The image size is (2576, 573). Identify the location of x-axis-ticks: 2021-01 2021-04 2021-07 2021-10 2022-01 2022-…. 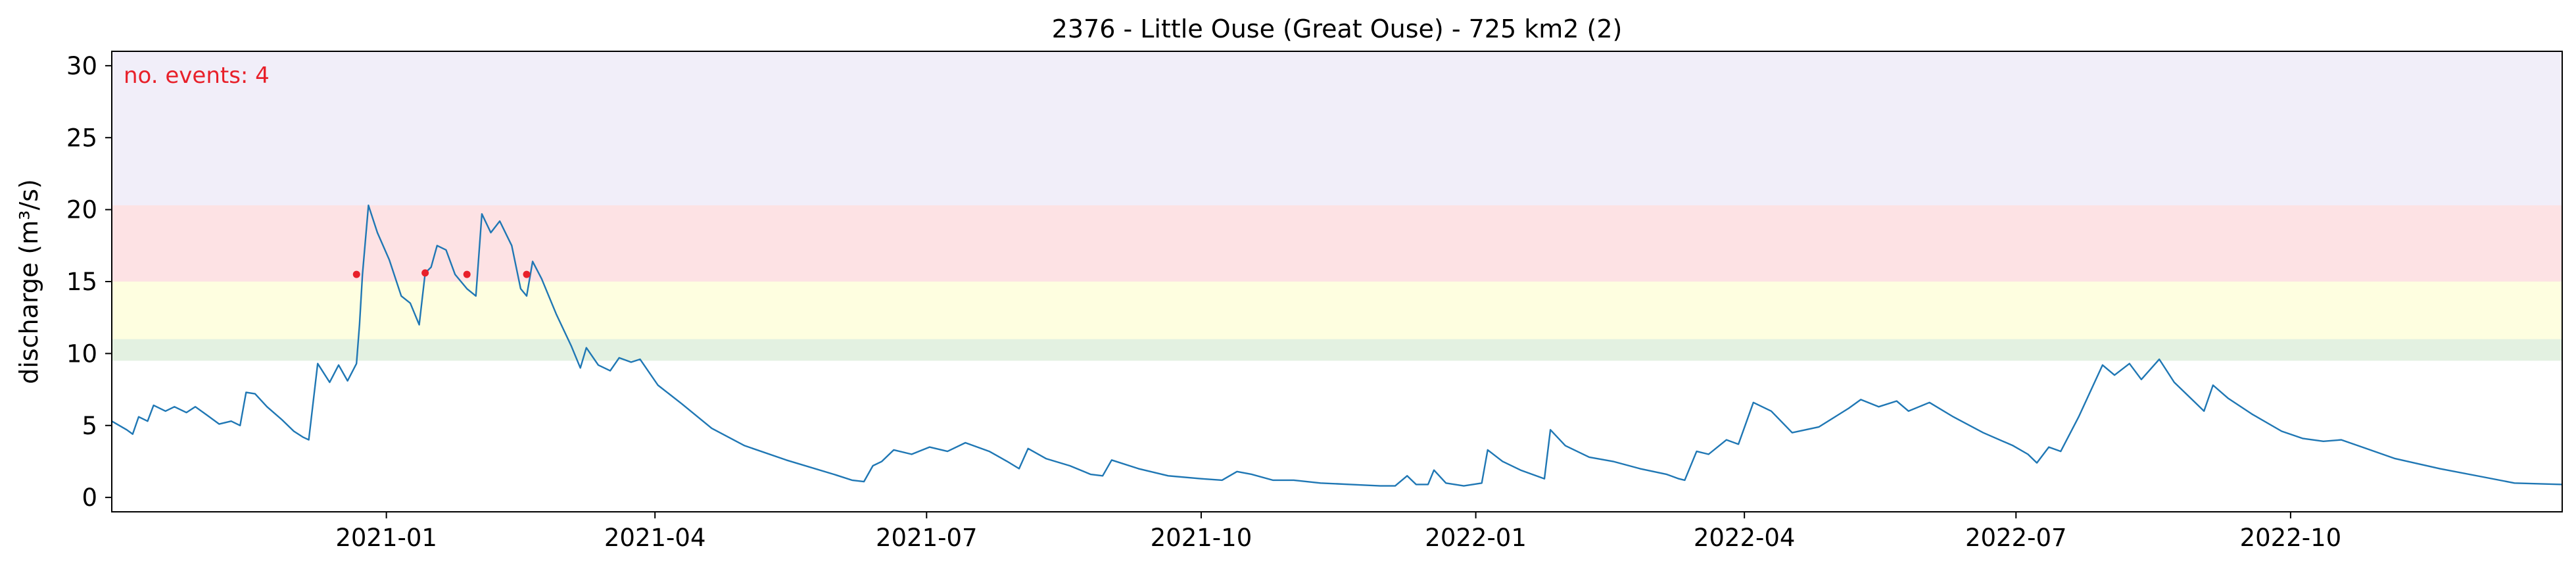
(1338, 532).